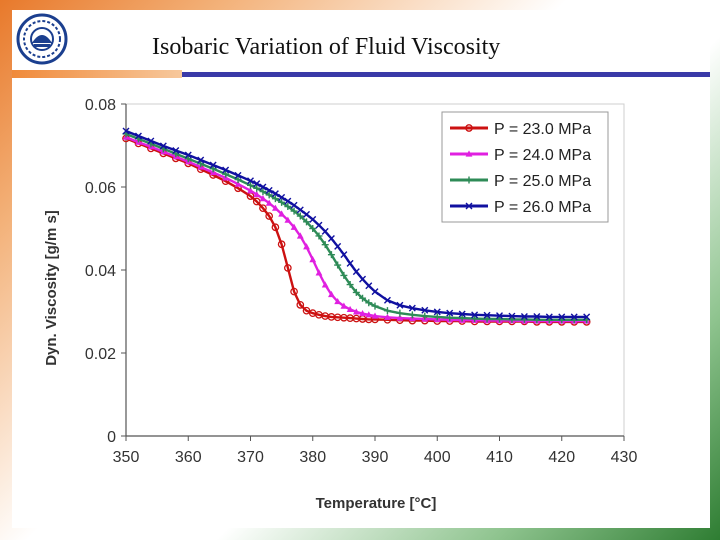 The height and width of the screenshot is (540, 720). I want to click on title-rule-orange, so click(97, 74).